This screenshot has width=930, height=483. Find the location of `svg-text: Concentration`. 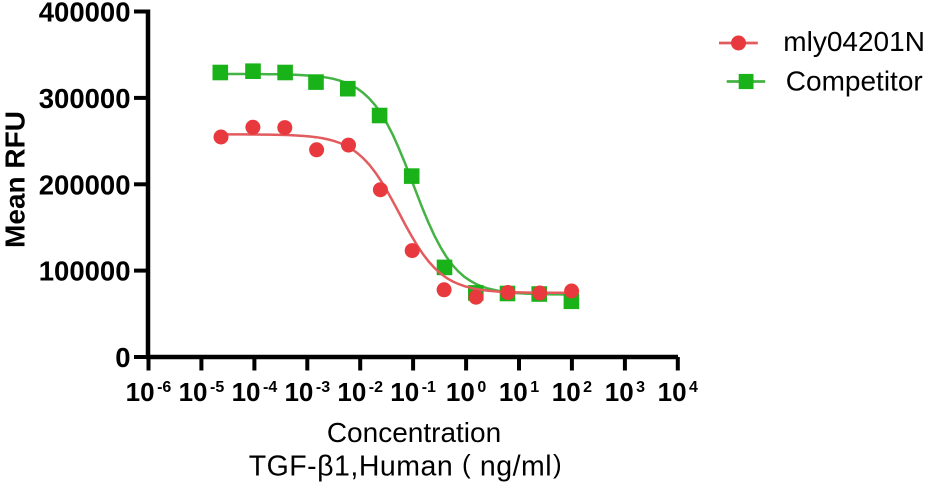

svg-text: Concentration is located at coordinates (414, 432).